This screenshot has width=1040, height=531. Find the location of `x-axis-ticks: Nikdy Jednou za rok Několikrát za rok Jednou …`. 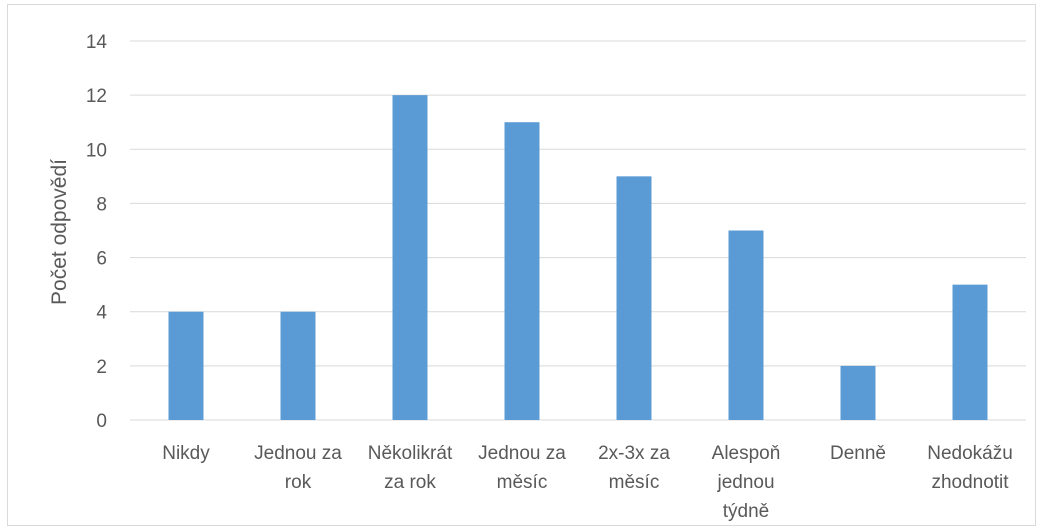

x-axis-ticks: Nikdy Jednou za rok Několikrát za rok Jednou … is located at coordinates (587, 482).